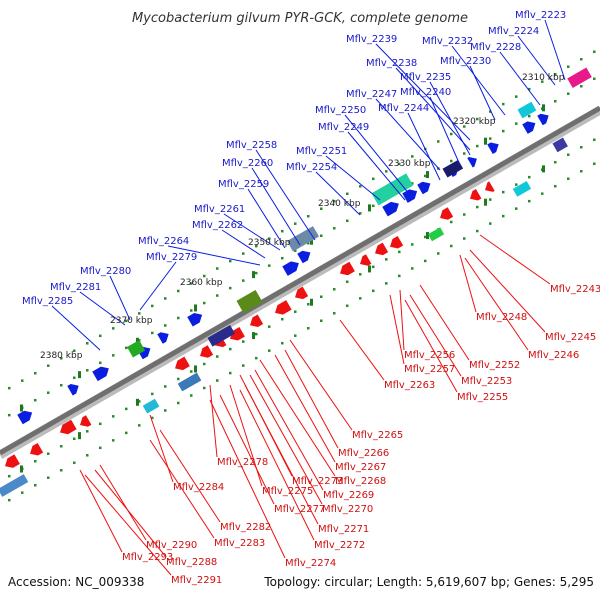 This screenshot has height=600, width=600. Describe the element at coordinates (310, 563) in the screenshot. I see `gene-label: Mflv_2274` at that location.